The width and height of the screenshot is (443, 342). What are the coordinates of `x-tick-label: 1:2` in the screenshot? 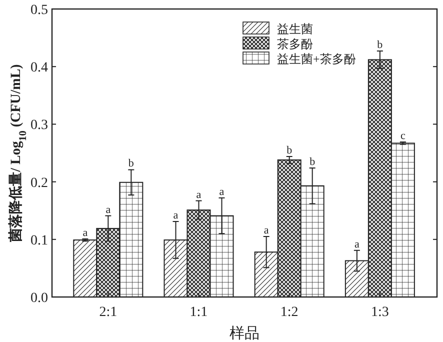 It's located at (289, 312).